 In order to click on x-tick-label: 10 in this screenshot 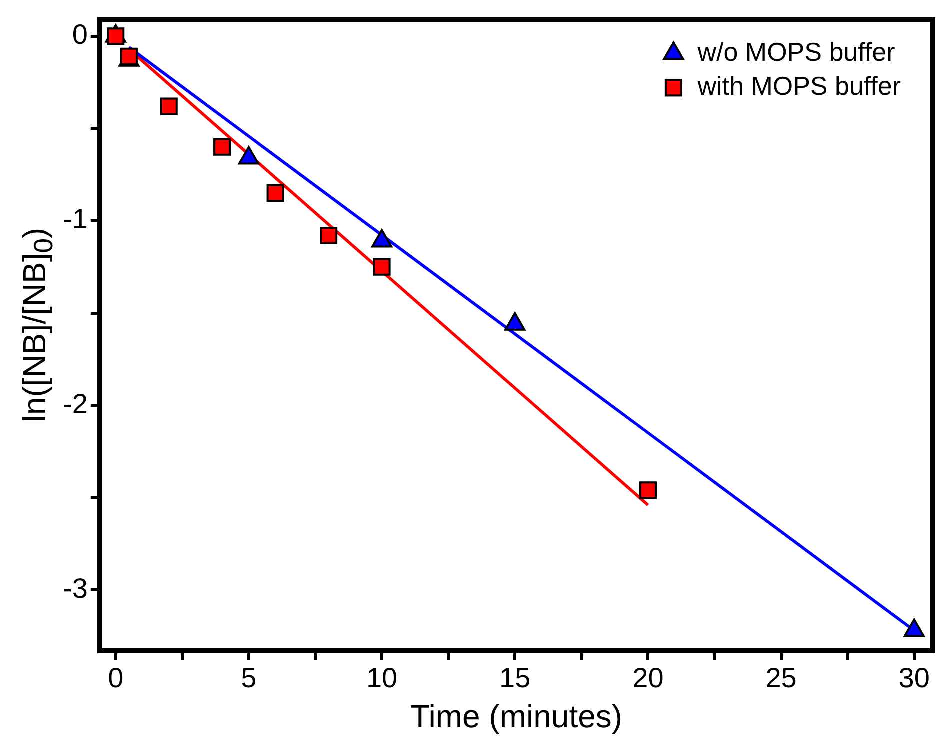, I will do `click(382, 678)`.